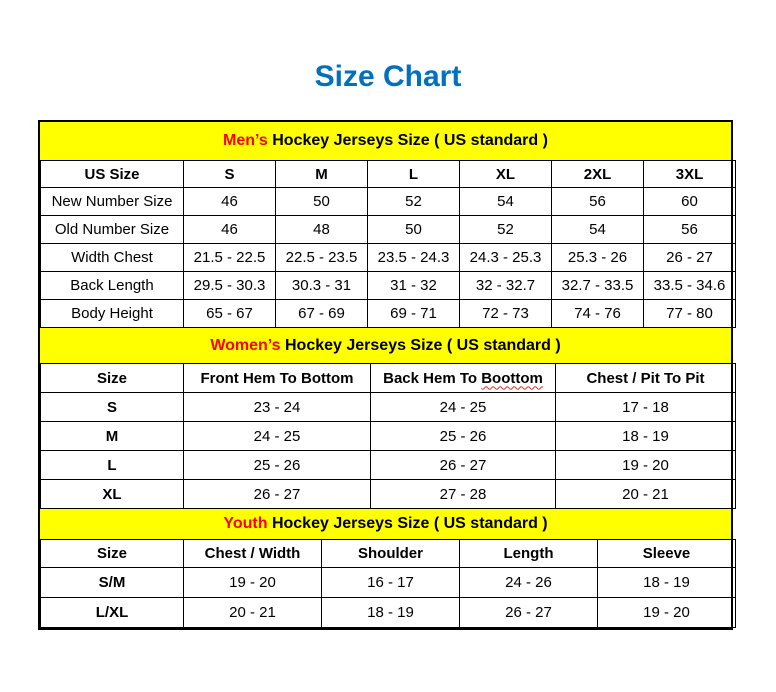  I want to click on size-value-cell: 24.3 - 25.3, so click(505, 257).